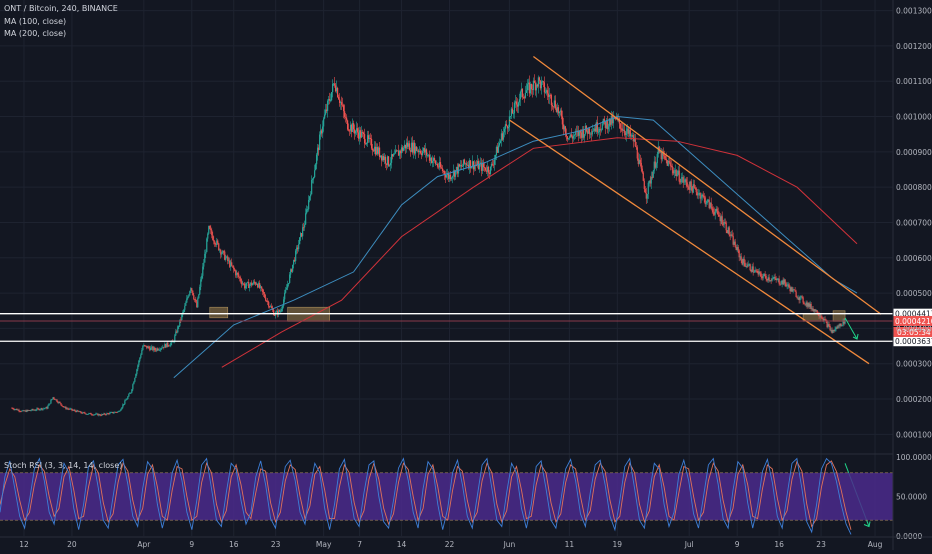 Image resolution: width=932 pixels, height=554 pixels. I want to click on rsi-k-line, so click(426, 496).